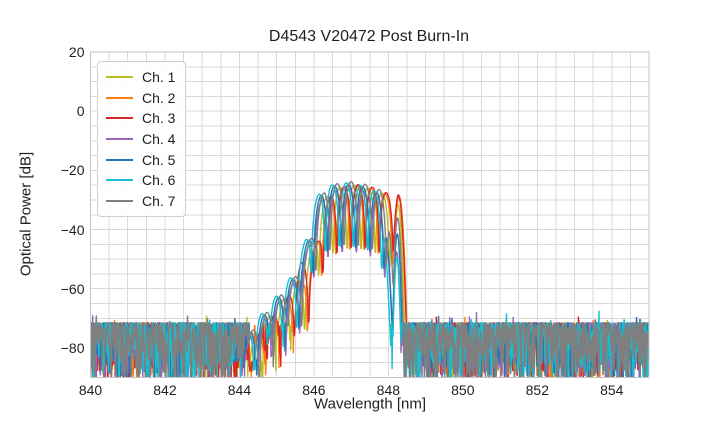  I want to click on y-axis-label: Optical Power [dB], so click(26, 214).